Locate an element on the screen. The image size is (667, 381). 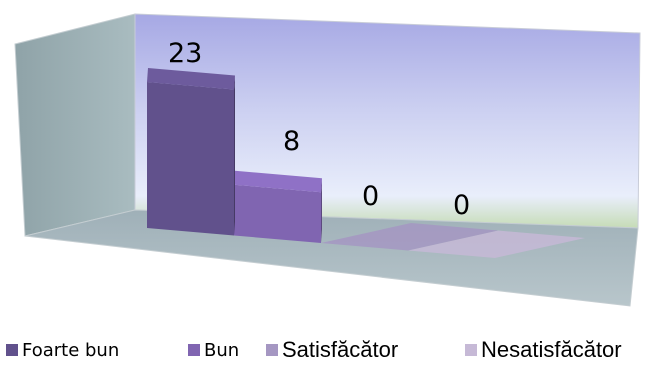
legend-swatch-nesatisfacator is located at coordinates (471, 350).